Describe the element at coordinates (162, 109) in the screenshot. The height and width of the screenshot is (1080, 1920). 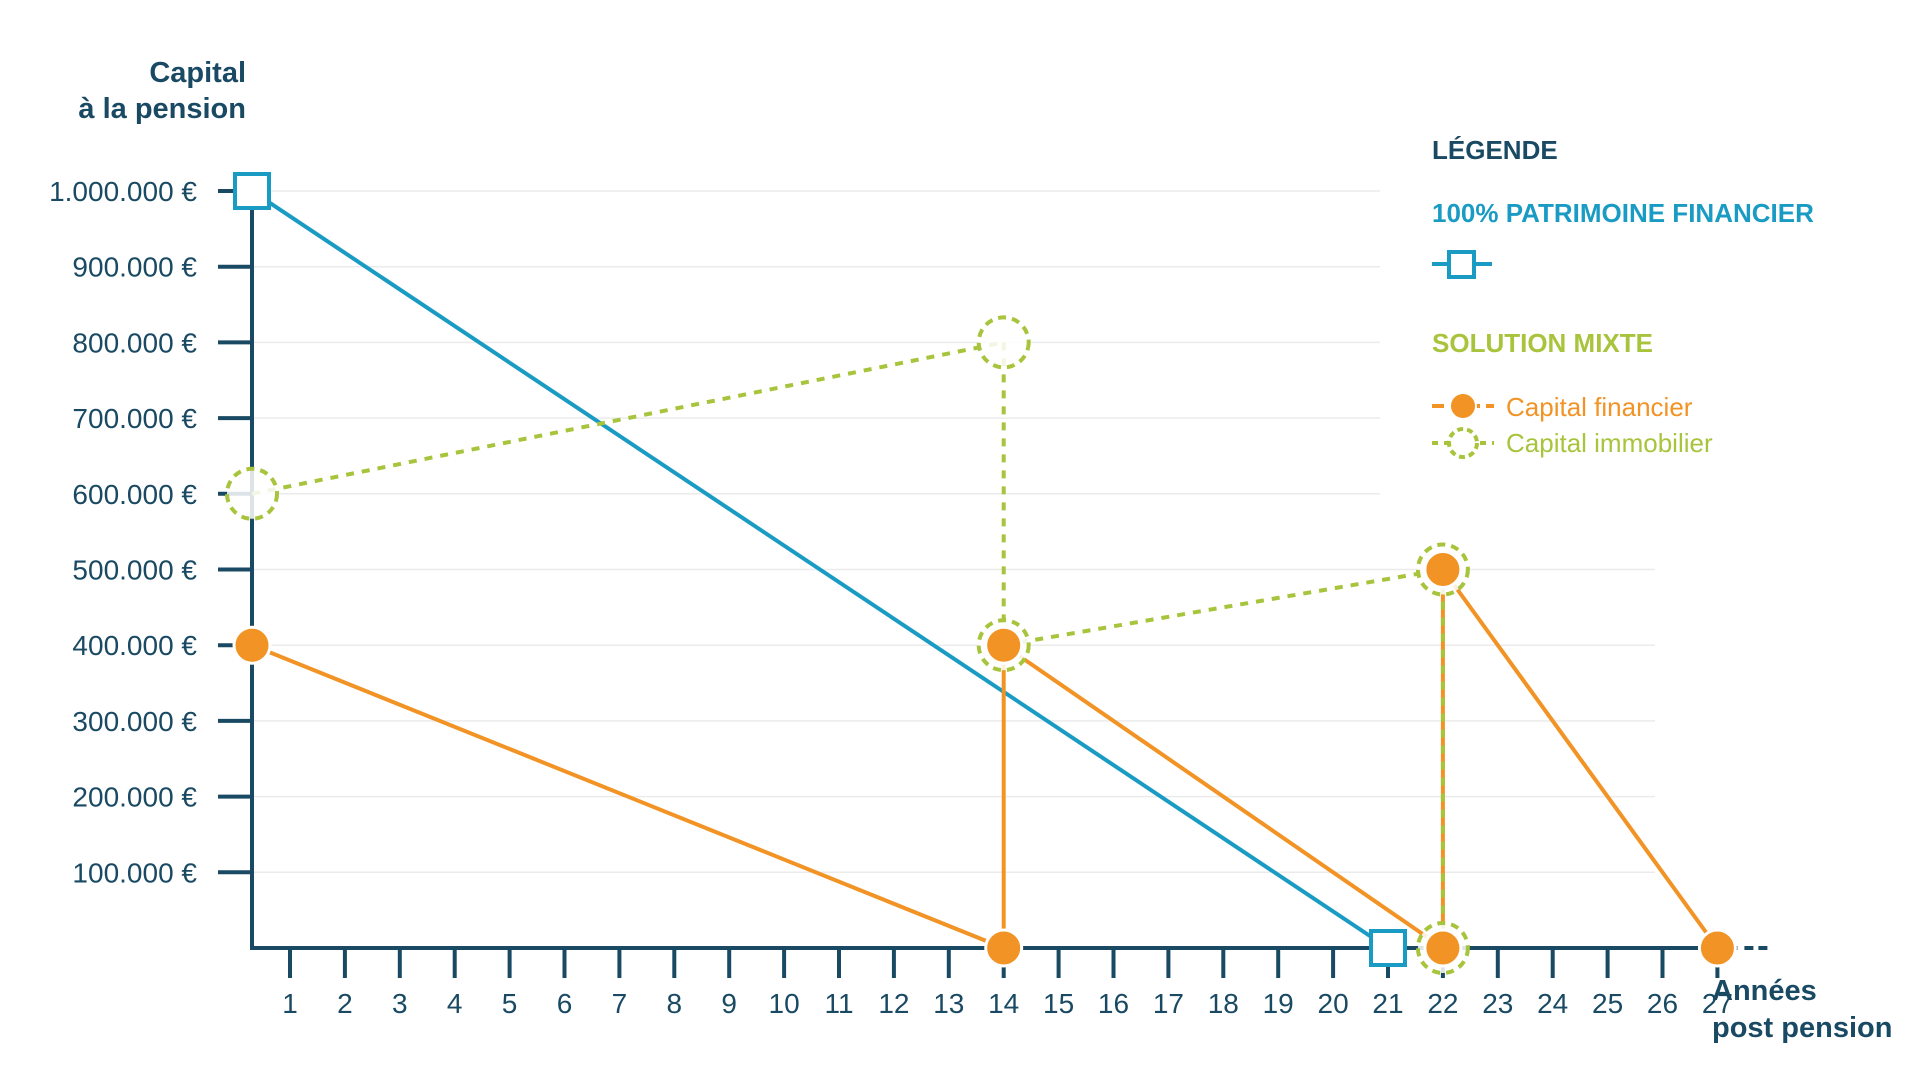
I see `y-axis-title-line2: à la pension` at that location.